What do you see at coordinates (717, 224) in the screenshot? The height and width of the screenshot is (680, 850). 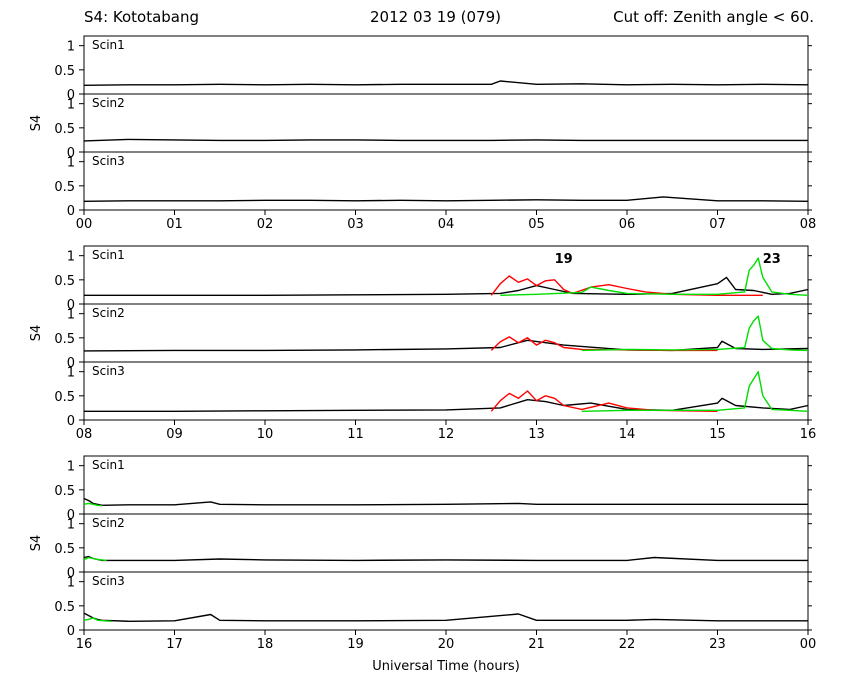 I see `x-tick-label: 07` at bounding box center [717, 224].